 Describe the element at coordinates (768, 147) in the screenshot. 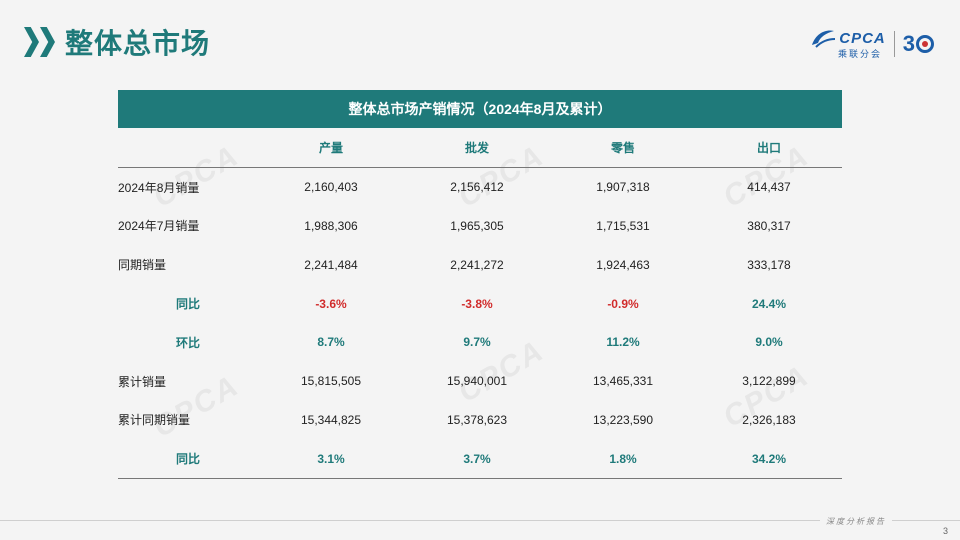

I see `header-cell: 出口` at that location.